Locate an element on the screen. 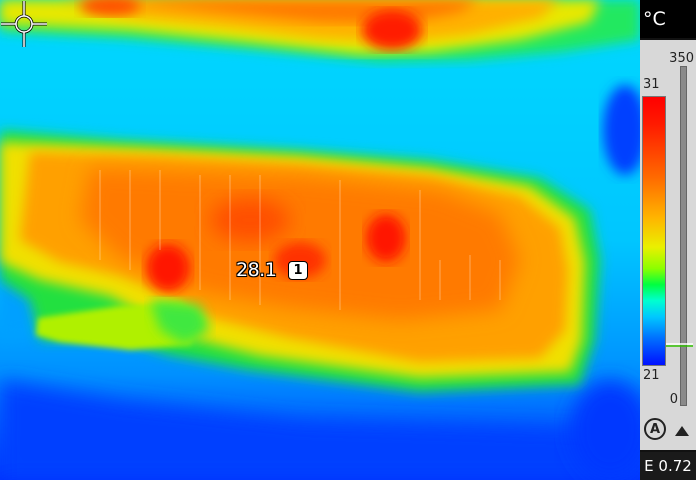 This screenshot has width=696, height=480. level-pointer is located at coordinates (679, 345).